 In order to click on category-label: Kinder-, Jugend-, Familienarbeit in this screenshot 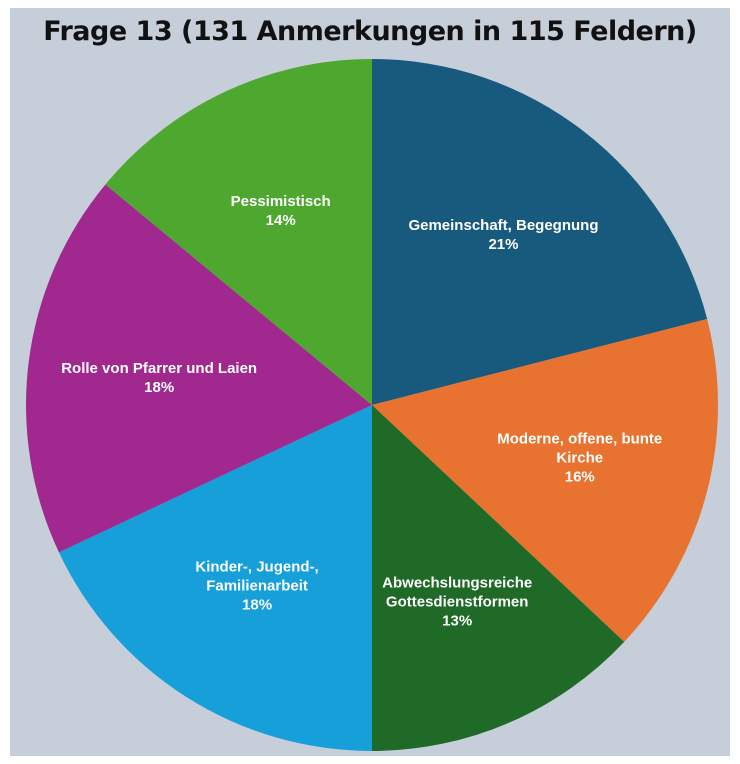, I will do `click(257, 576)`.